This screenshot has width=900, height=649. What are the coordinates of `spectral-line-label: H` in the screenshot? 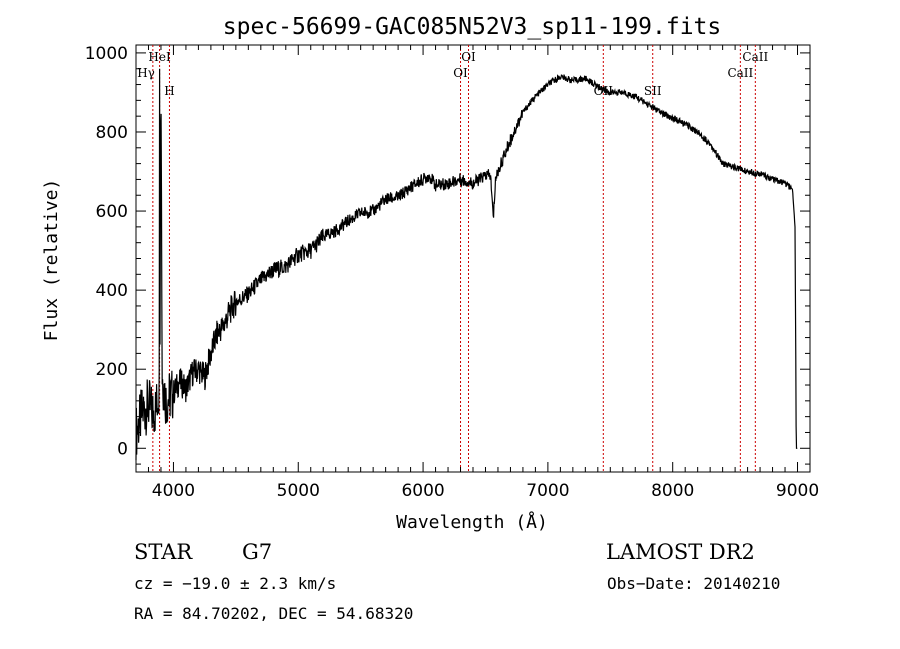 It's located at (169, 91).